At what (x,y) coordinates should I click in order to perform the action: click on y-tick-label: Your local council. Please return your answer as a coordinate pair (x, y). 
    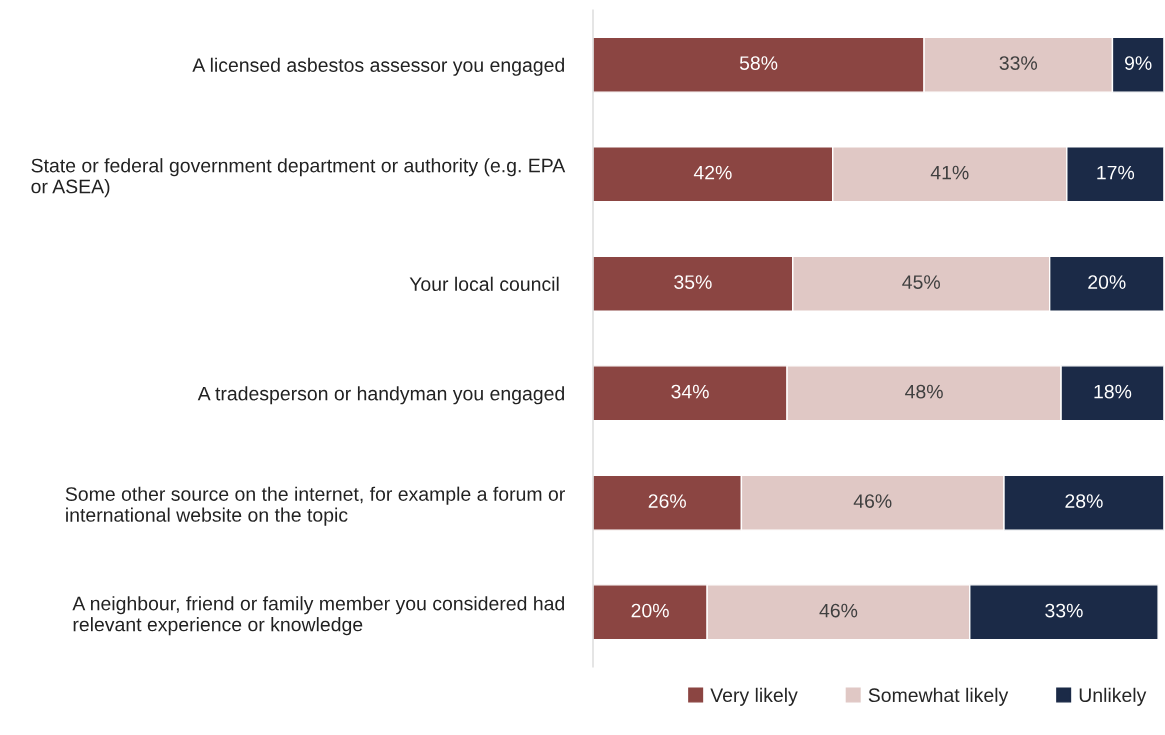
    Looking at the image, I should click on (484, 283).